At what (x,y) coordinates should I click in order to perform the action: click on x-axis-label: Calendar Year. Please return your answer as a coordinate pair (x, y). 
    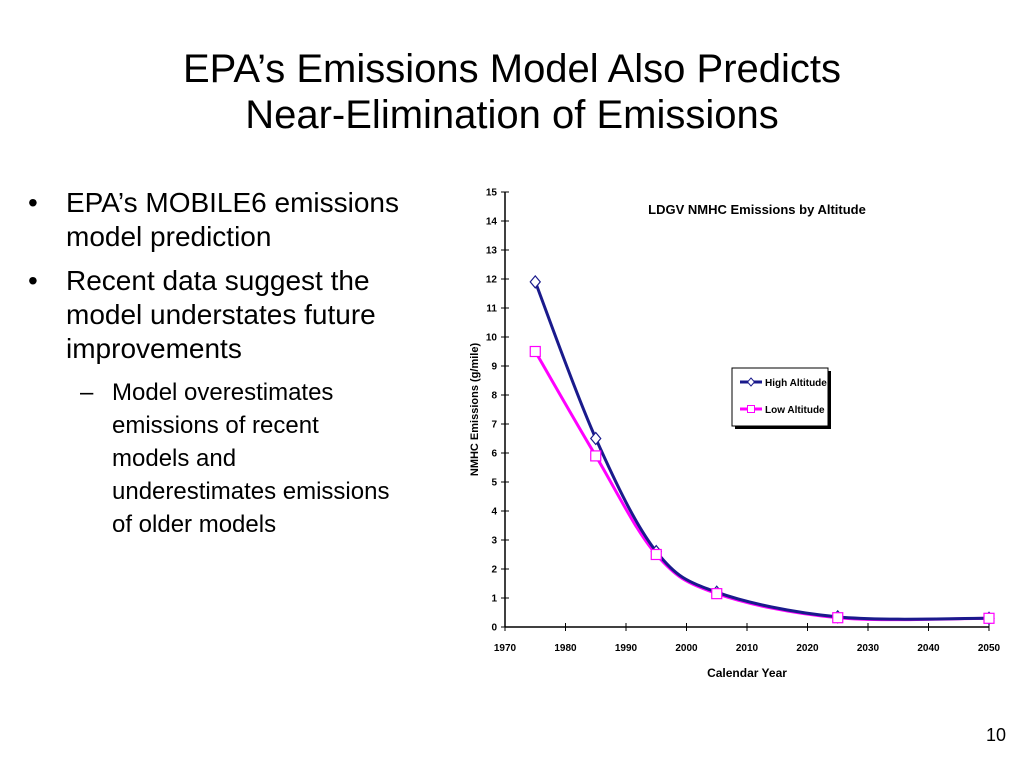
    Looking at the image, I should click on (747, 673).